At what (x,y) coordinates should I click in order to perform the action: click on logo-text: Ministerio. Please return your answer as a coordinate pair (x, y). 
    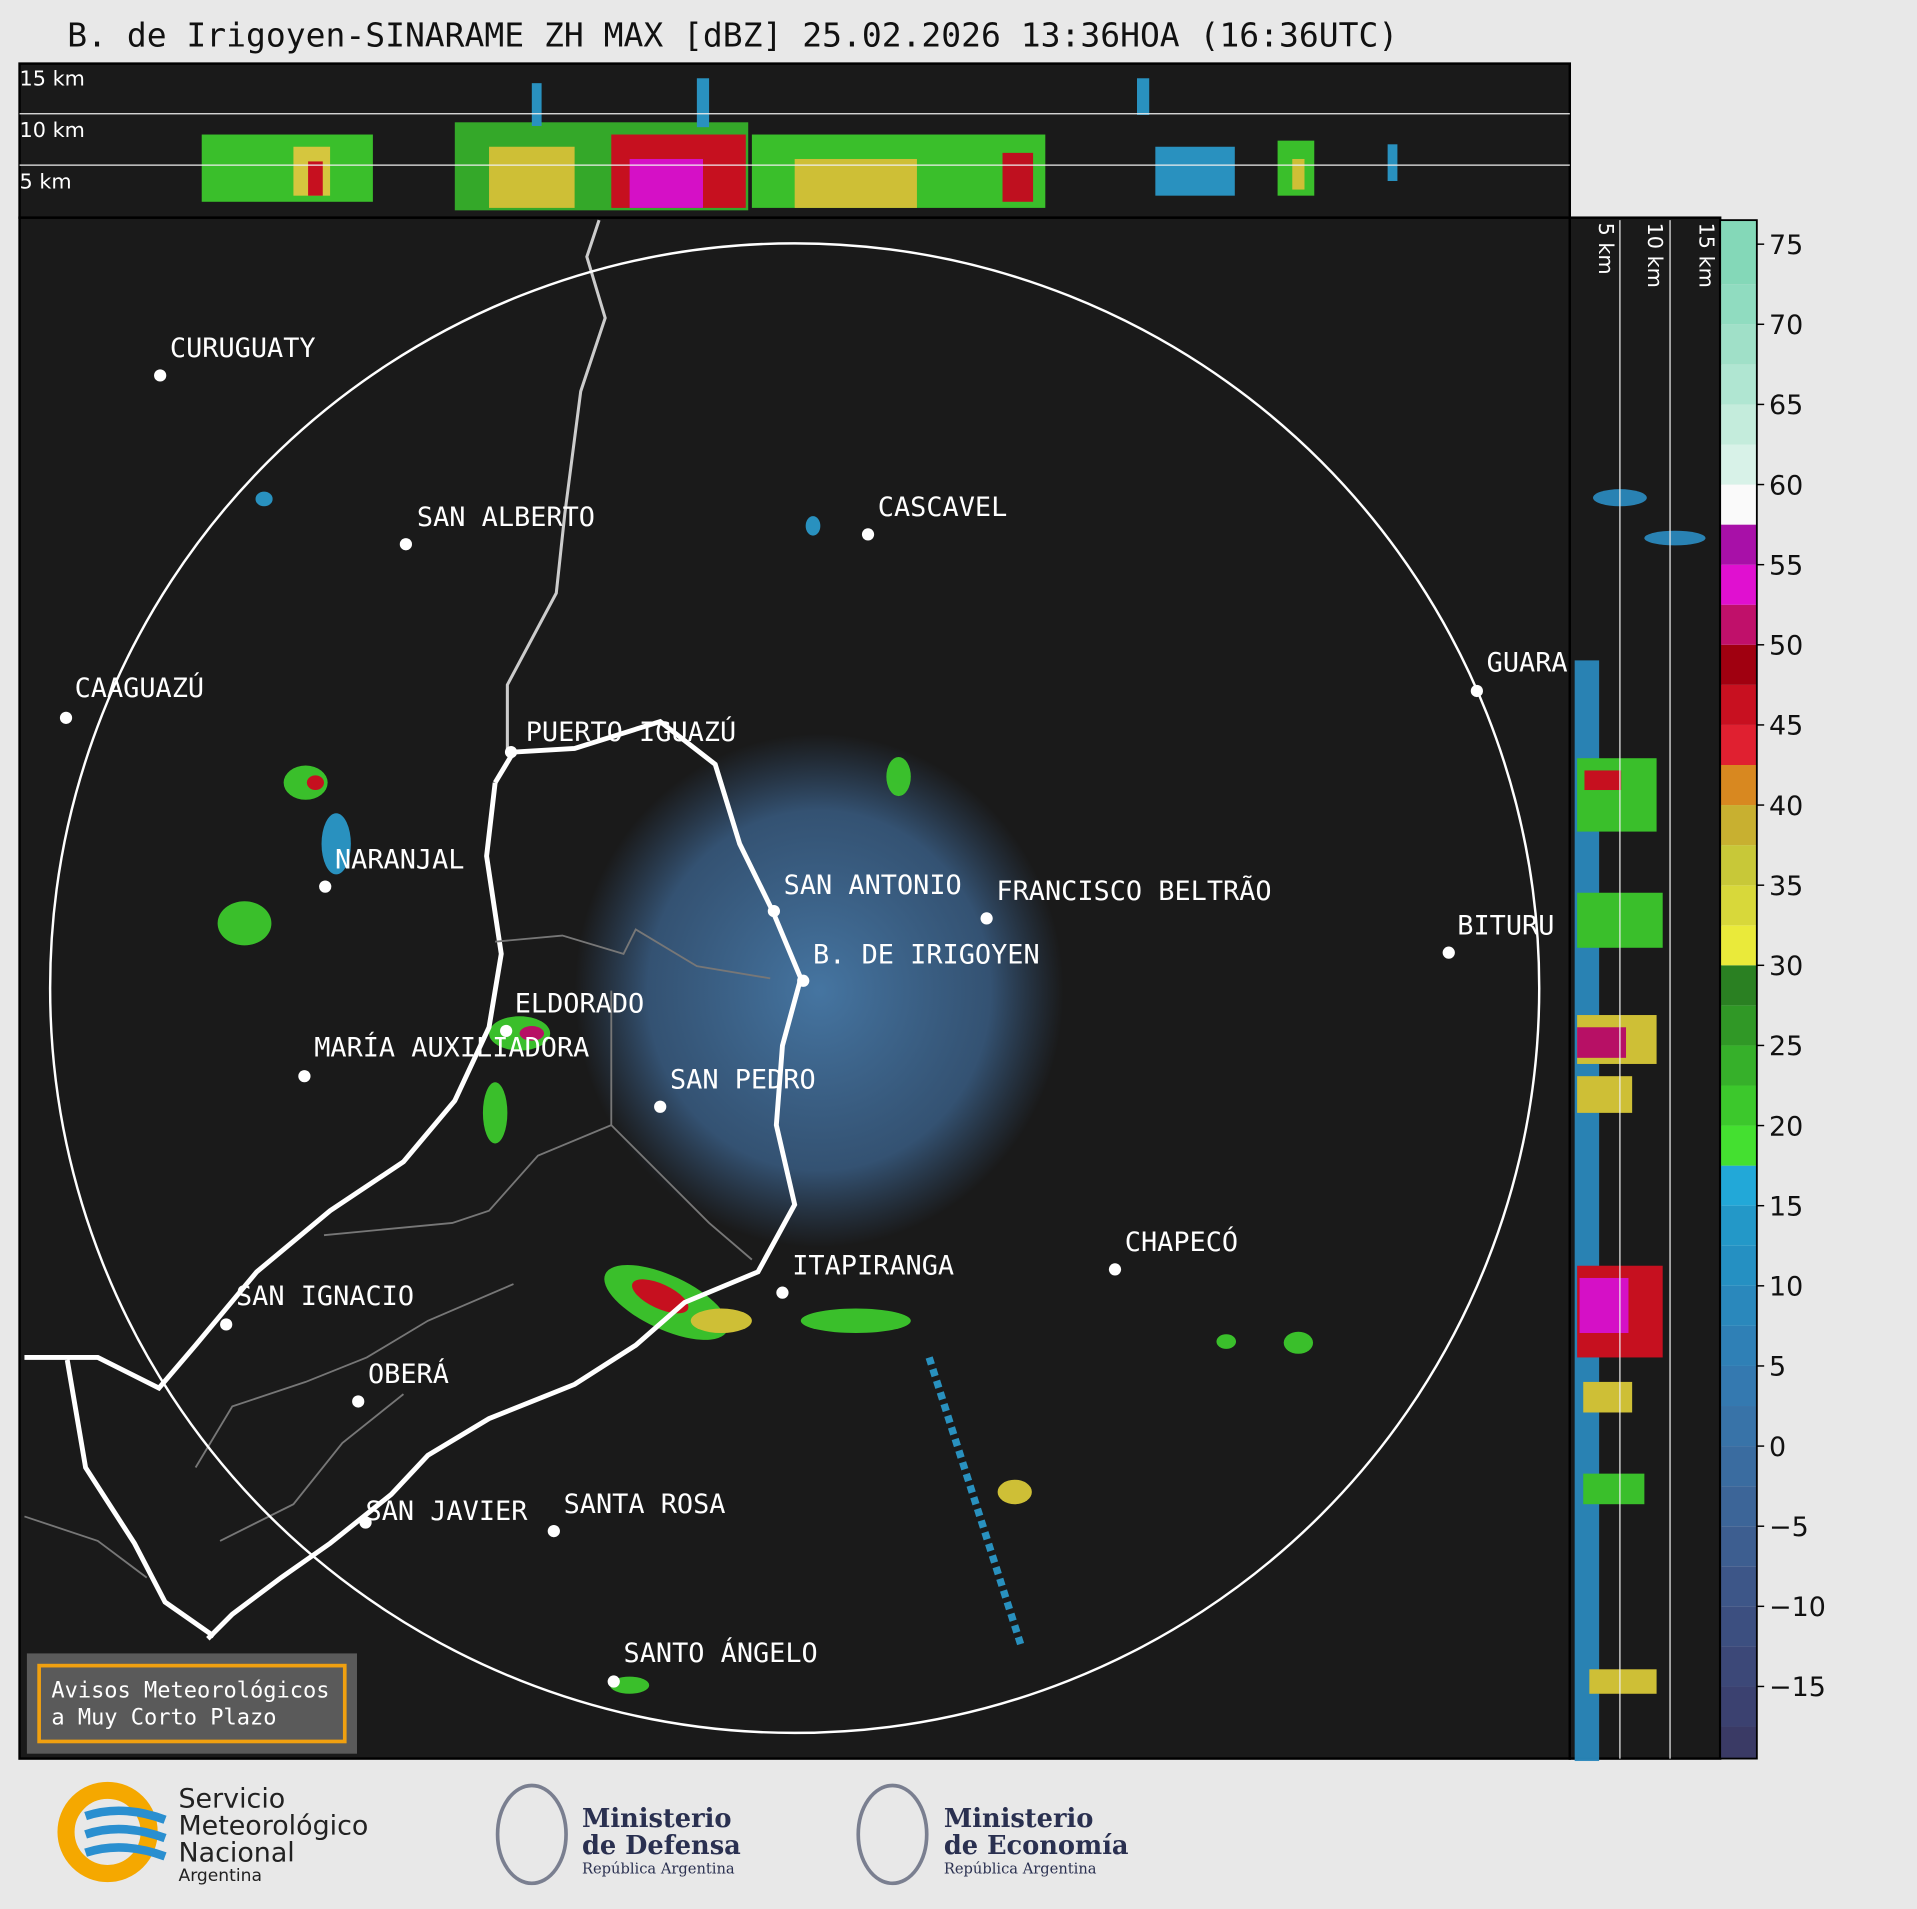
    Looking at the image, I should click on (1019, 1819).